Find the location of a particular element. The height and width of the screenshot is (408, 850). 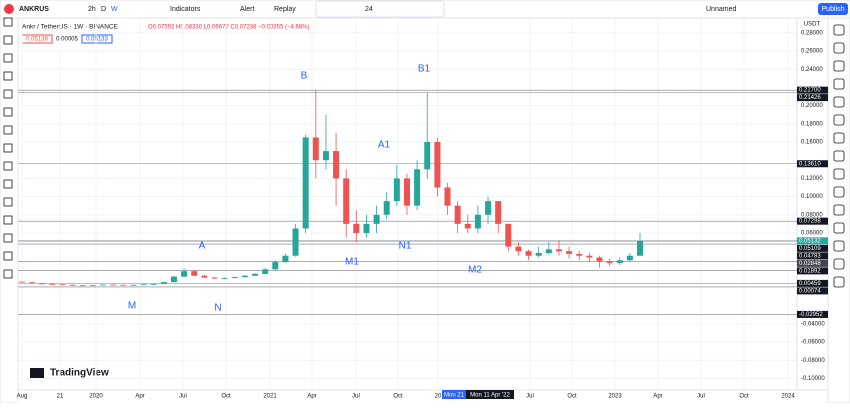

x-tick-label: Aug is located at coordinates (22, 397).